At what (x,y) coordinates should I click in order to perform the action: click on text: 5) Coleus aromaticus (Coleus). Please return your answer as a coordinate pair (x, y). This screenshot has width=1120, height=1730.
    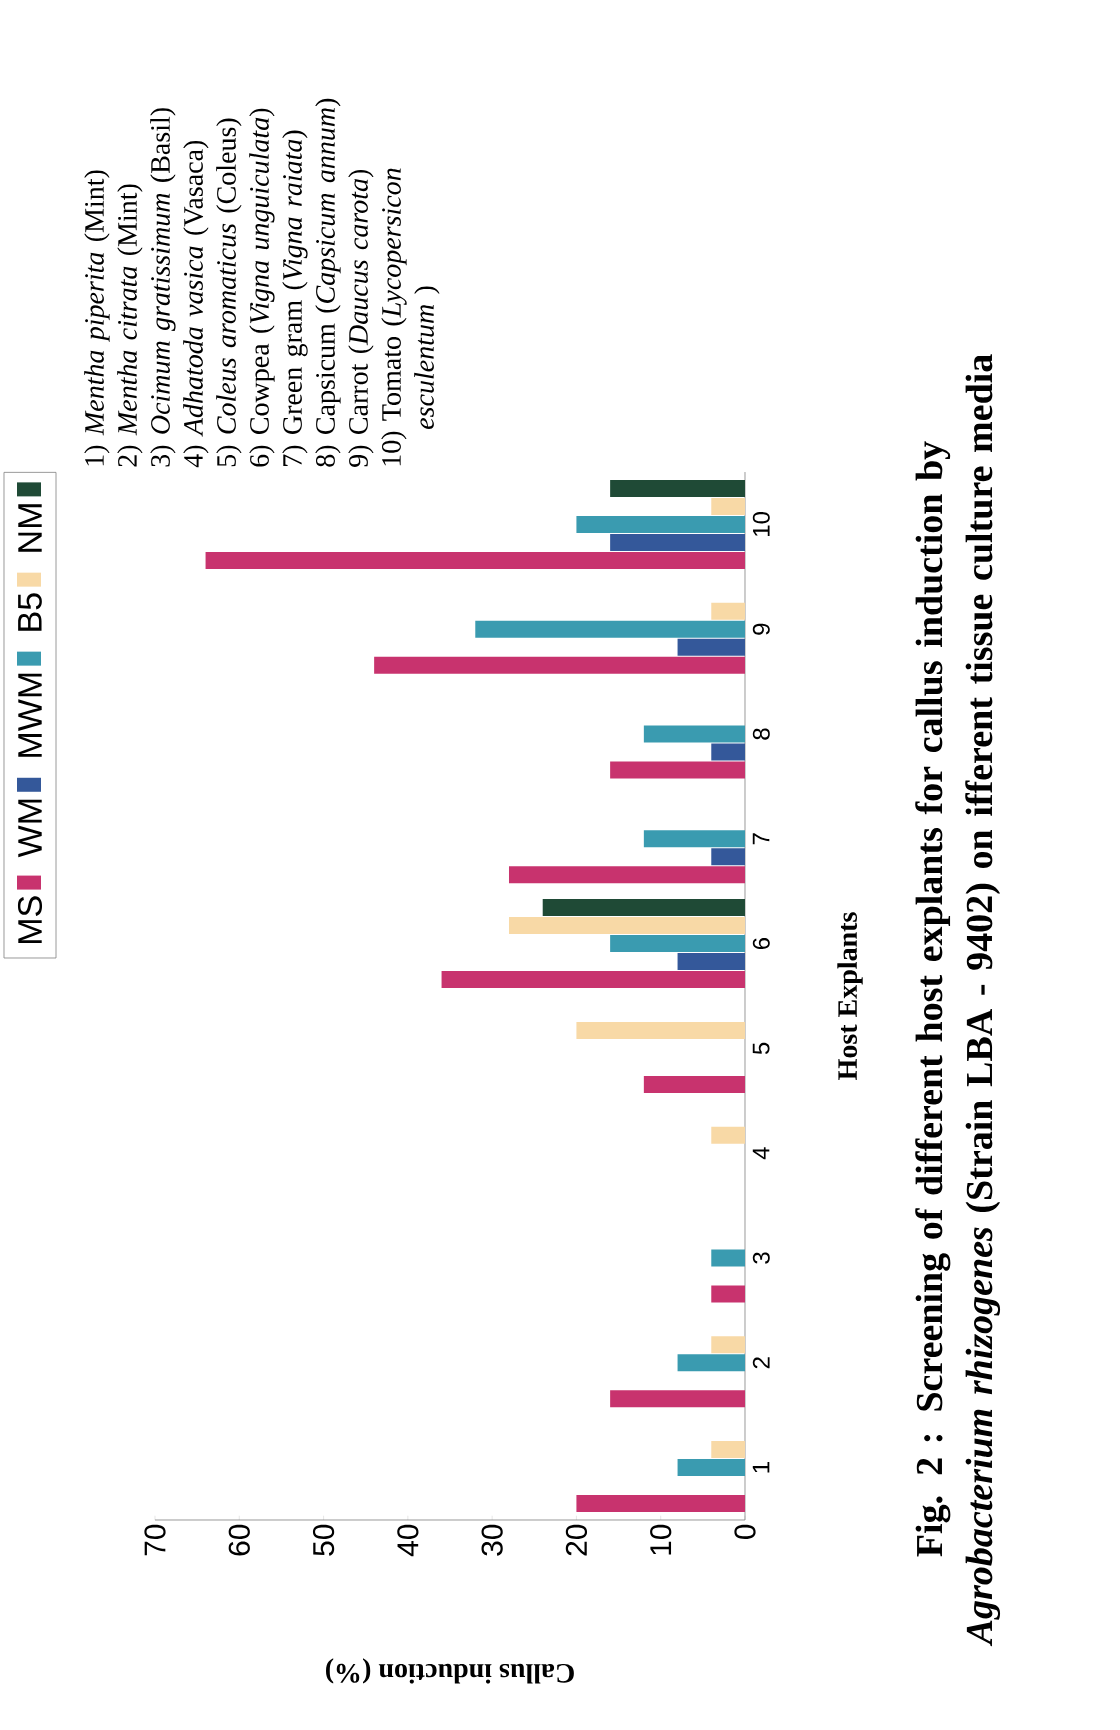
    Looking at the image, I should click on (229, 292).